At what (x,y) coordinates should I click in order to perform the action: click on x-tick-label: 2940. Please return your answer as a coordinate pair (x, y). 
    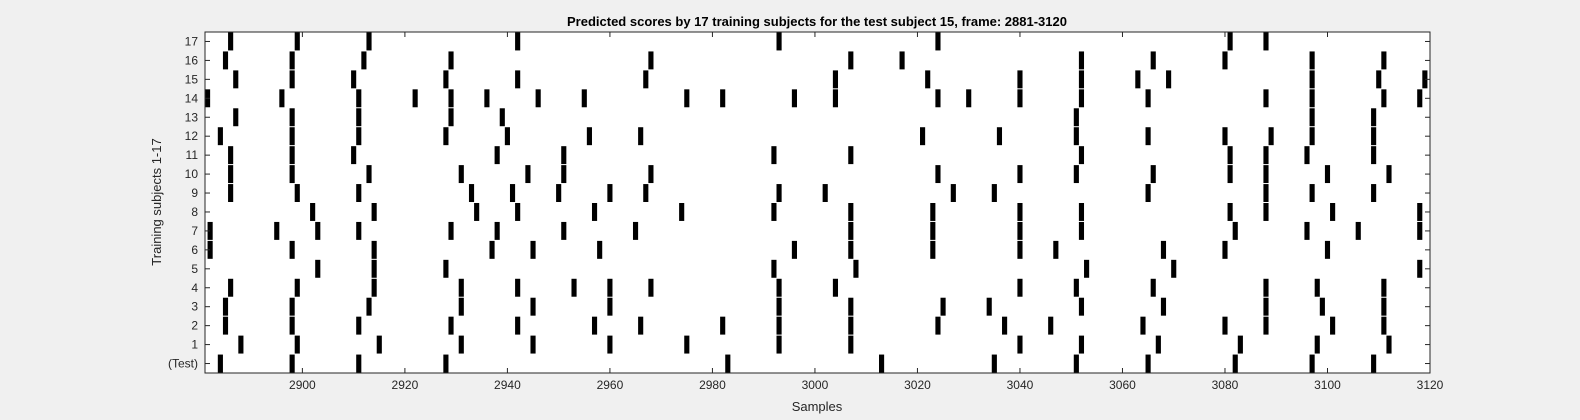
    Looking at the image, I should click on (507, 385).